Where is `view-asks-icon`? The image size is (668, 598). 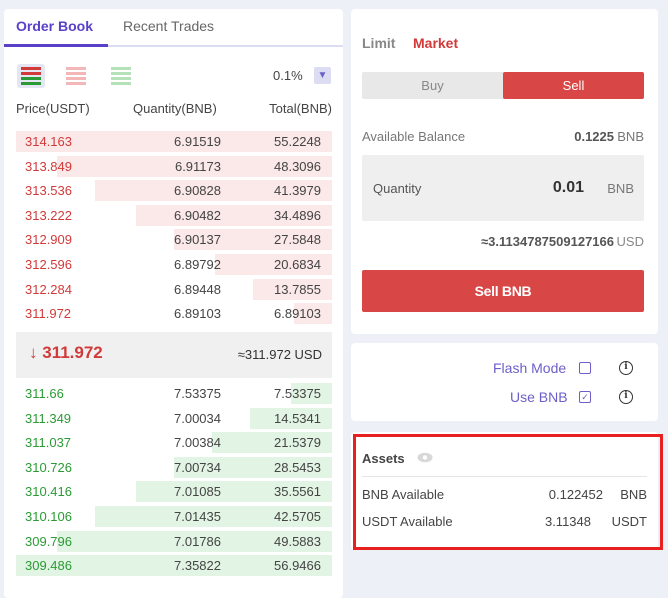
view-asks-icon is located at coordinates (76, 76).